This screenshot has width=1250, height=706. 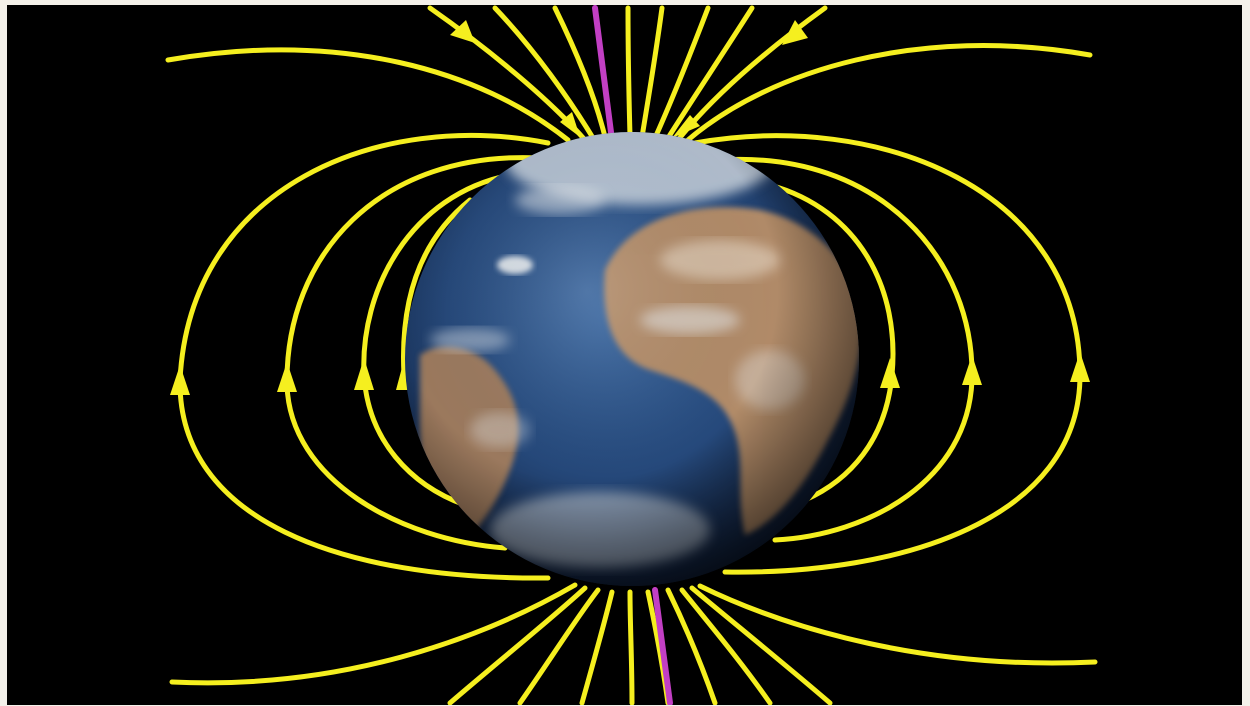 What do you see at coordinates (662, 646) in the screenshot?
I see `rotation-axis-bottom` at bounding box center [662, 646].